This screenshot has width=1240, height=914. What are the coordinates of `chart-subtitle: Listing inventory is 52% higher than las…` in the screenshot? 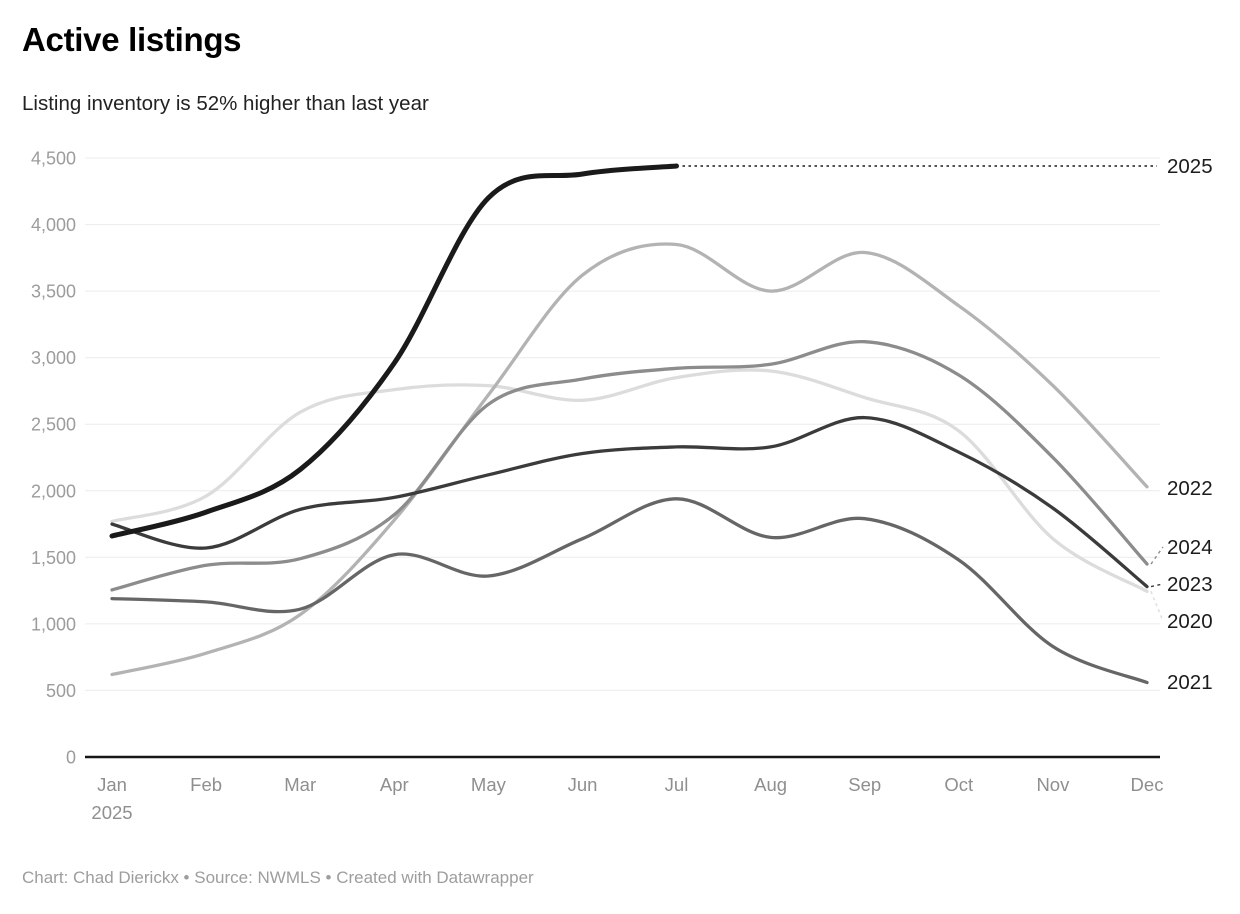 It's located at (225, 103).